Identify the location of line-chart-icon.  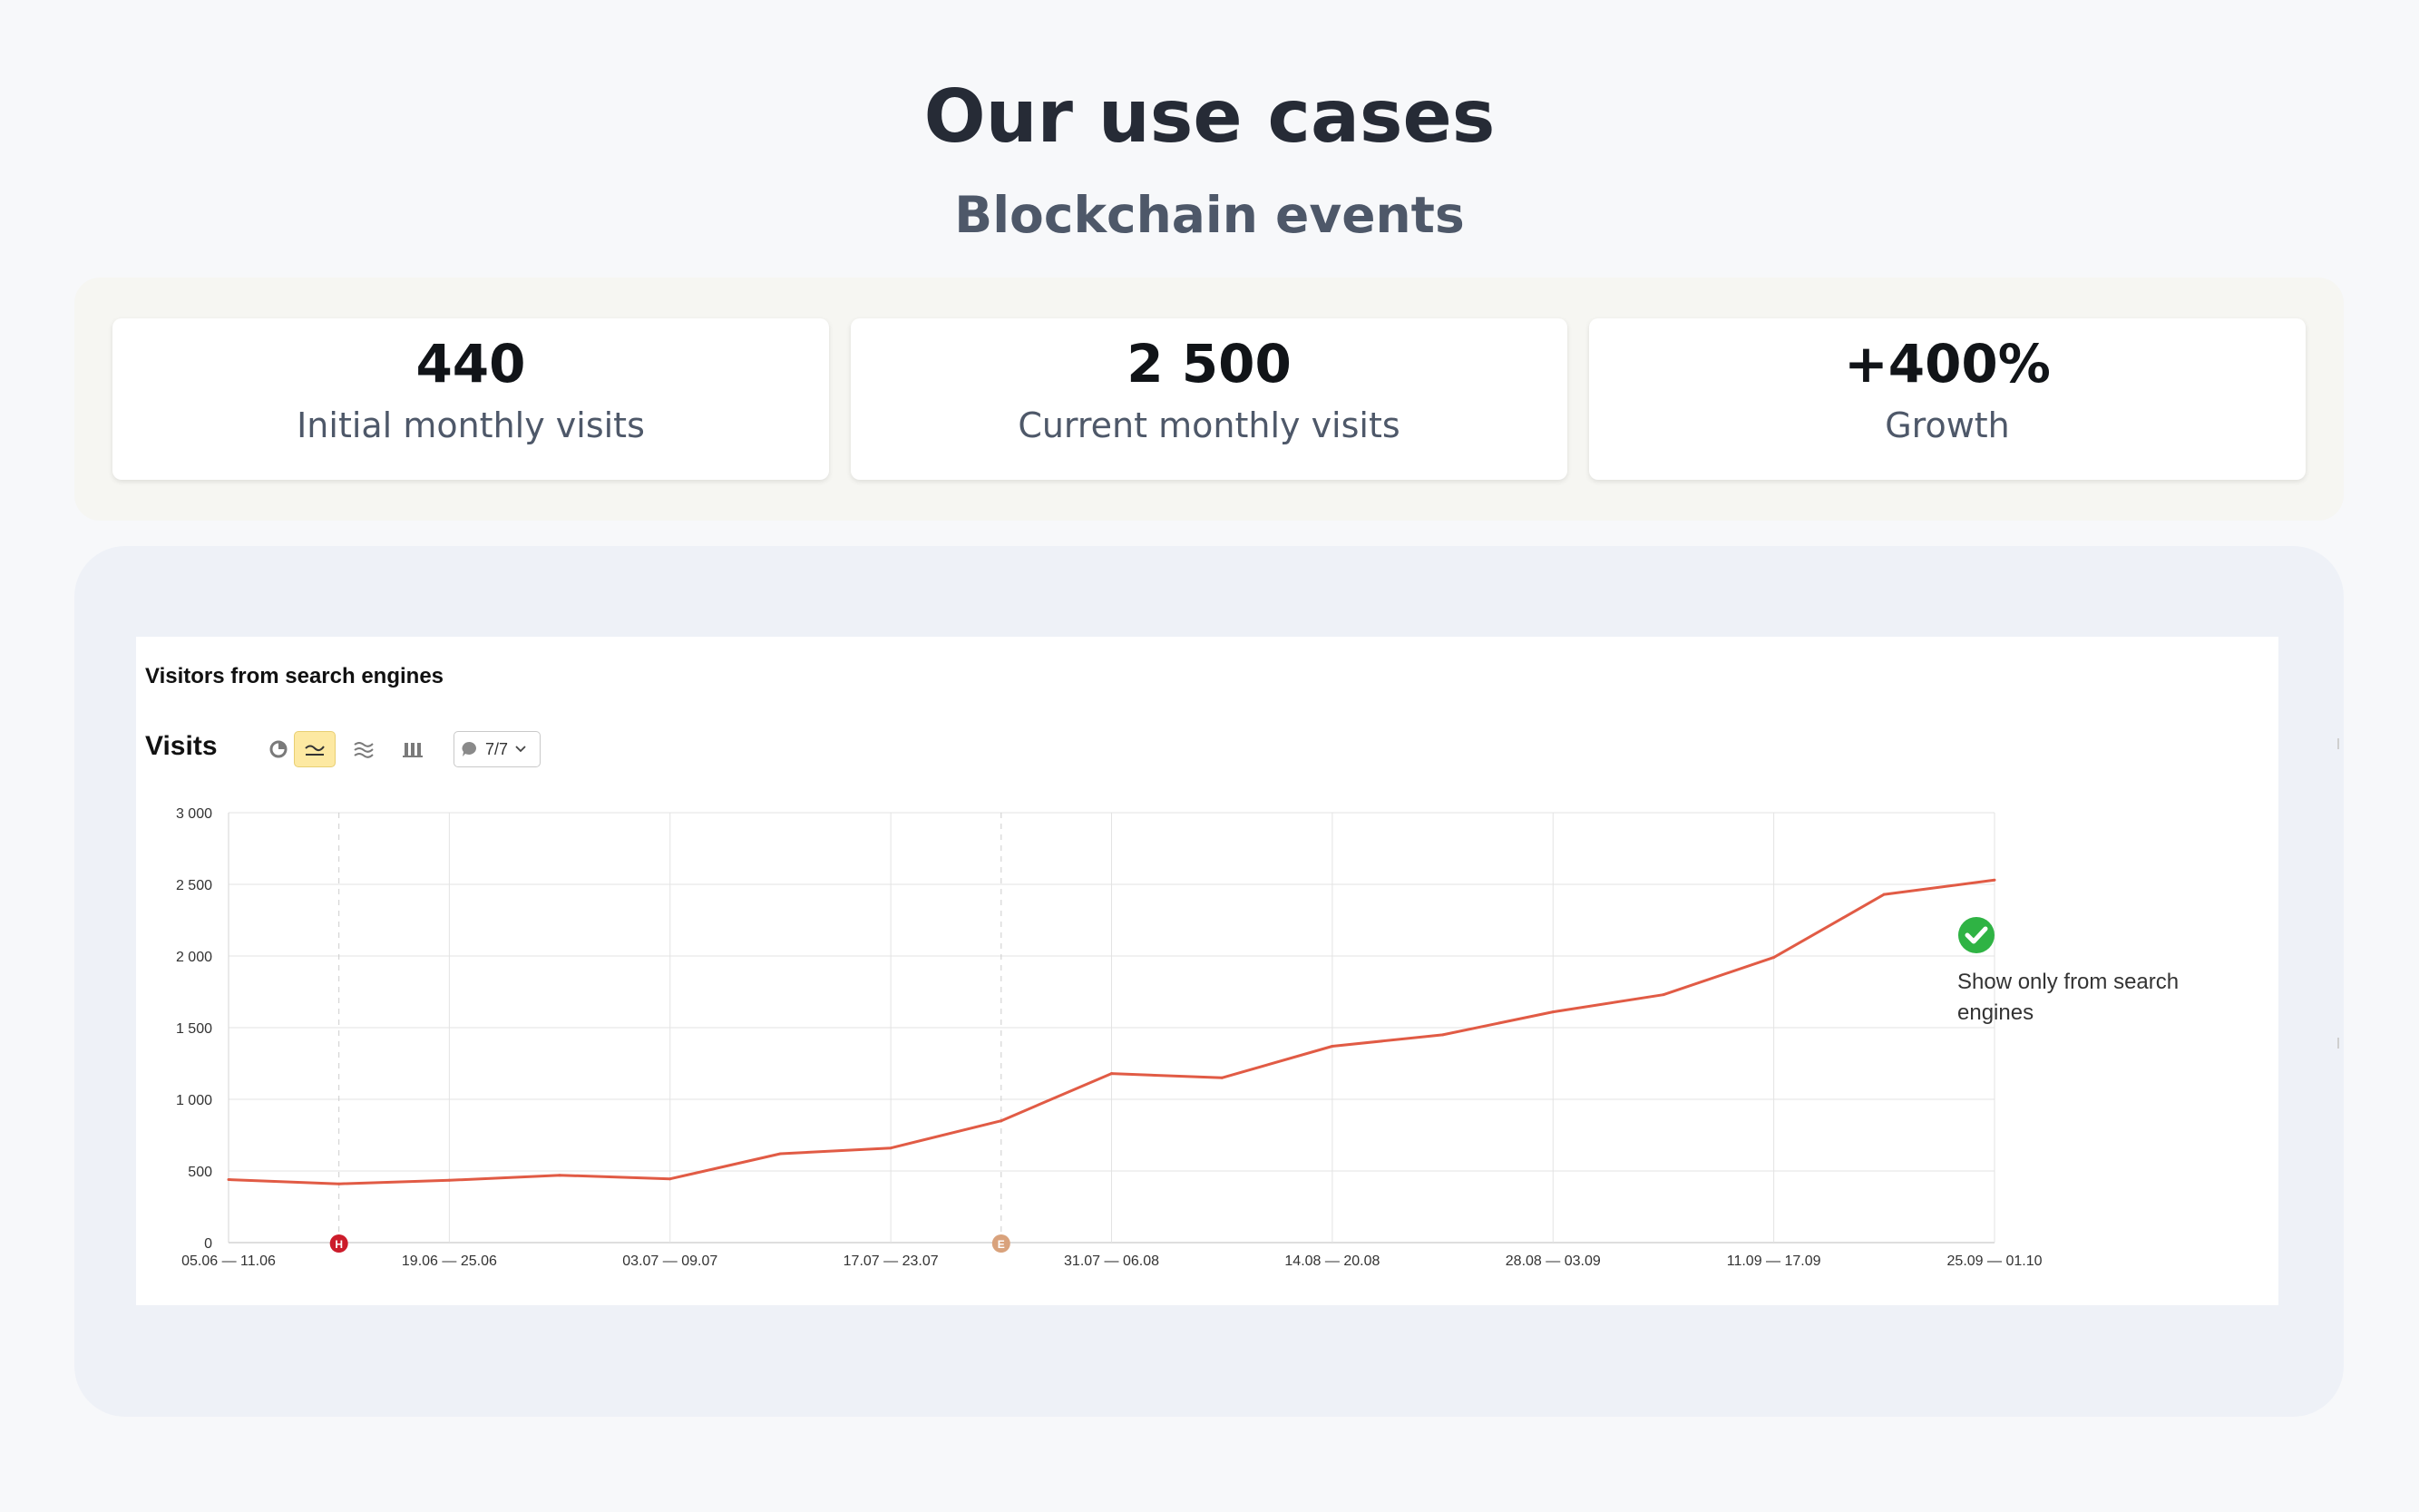
(315, 750).